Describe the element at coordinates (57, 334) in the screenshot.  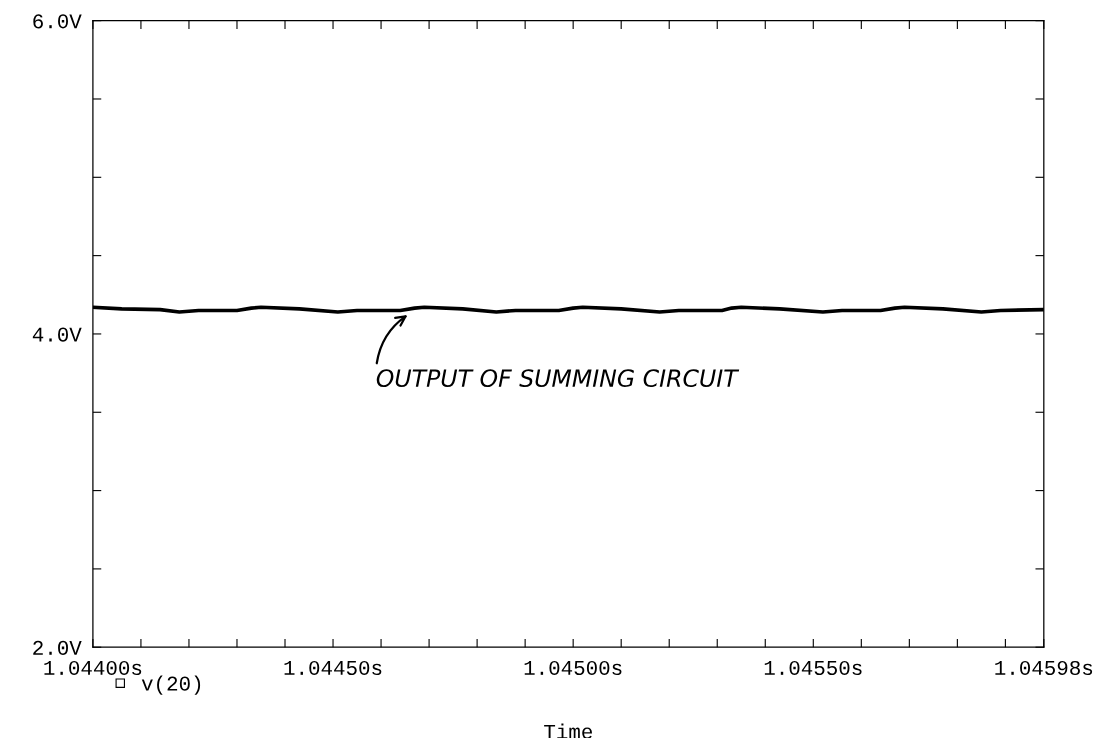
I see `y-tick-label: 4.0V` at that location.